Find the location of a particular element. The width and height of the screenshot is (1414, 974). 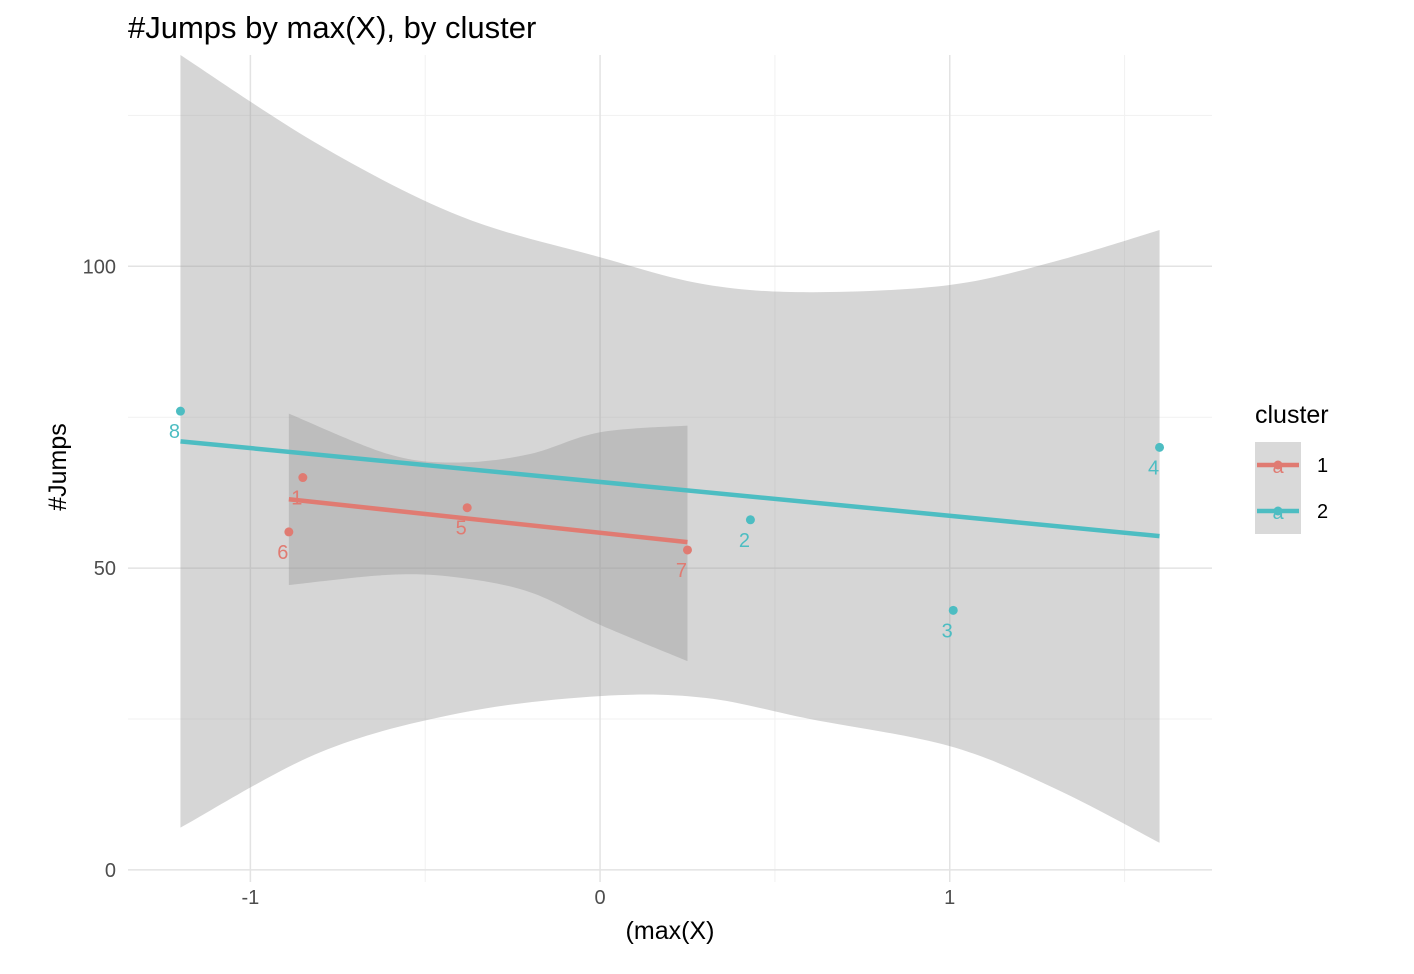

y-tick-label: 50 is located at coordinates (105, 569).